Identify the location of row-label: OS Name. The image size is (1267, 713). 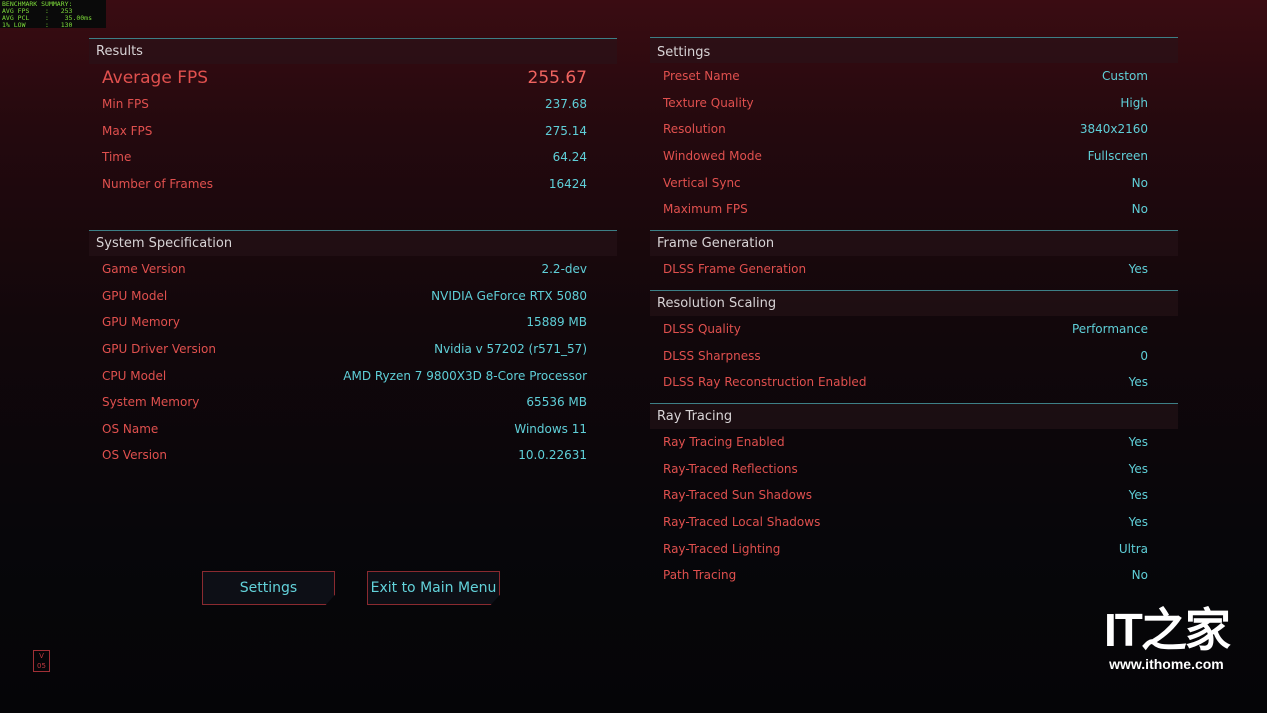
(130, 428).